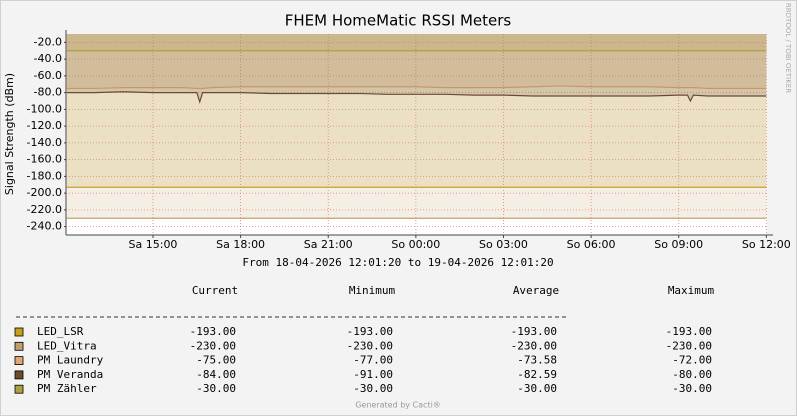  Describe the element at coordinates (44, 142) in the screenshot. I see `y-tick-label: -140.0` at that location.